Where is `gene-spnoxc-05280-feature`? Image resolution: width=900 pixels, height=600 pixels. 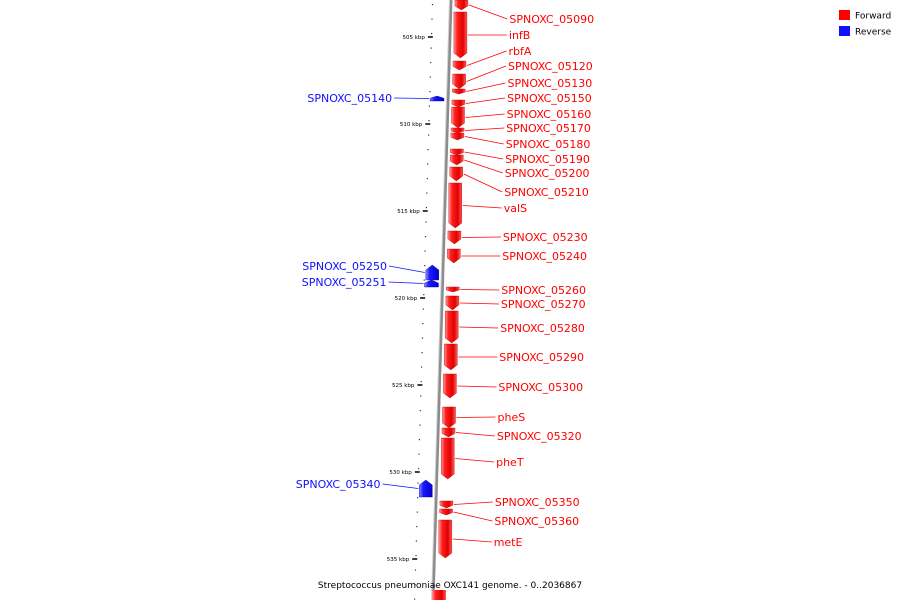 gene-spnoxc-05280-feature is located at coordinates (452, 327).